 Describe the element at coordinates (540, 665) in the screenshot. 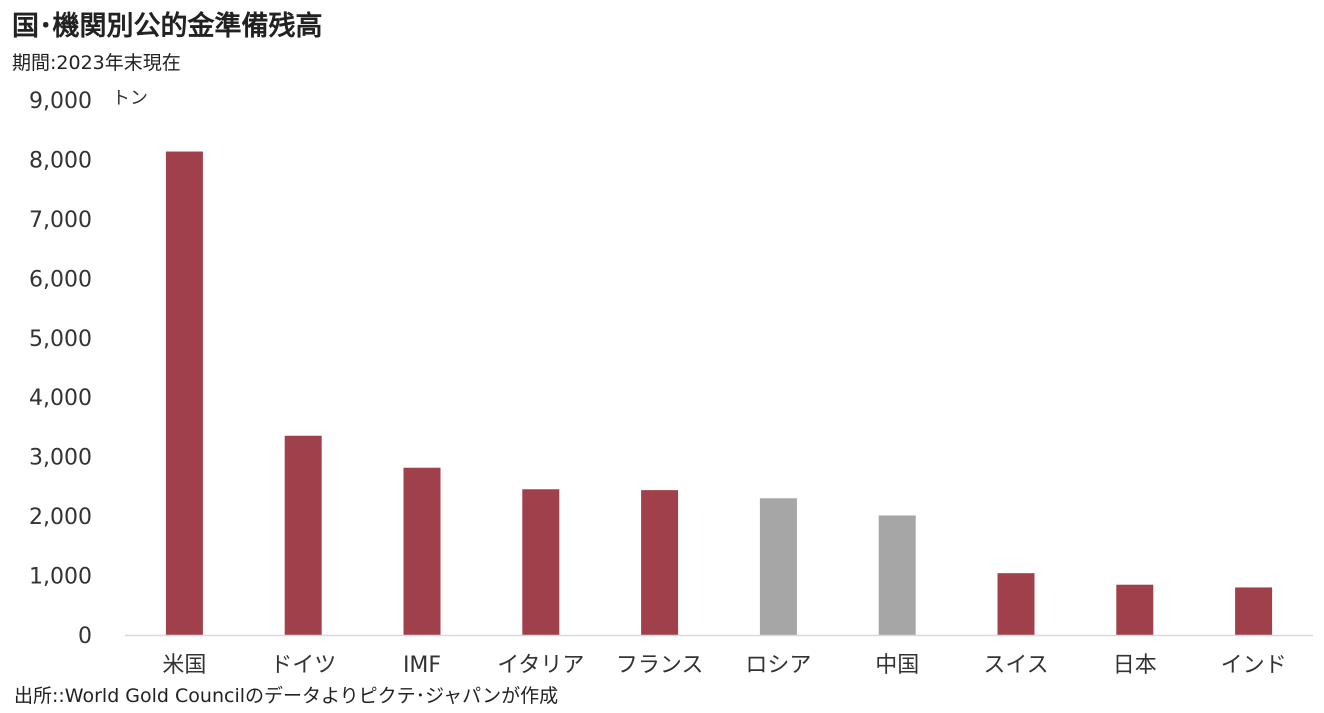

I see `x-category-label: イタリア` at that location.